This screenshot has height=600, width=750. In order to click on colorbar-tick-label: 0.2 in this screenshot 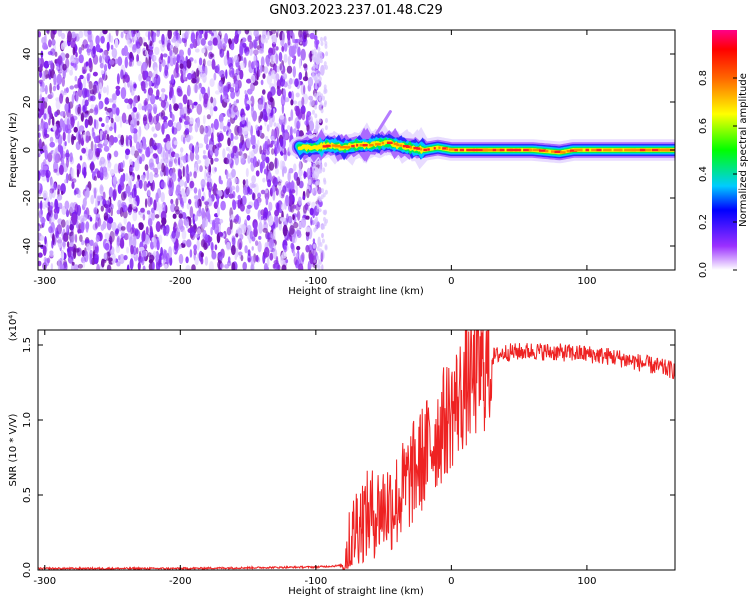, I will do `click(703, 222)`.